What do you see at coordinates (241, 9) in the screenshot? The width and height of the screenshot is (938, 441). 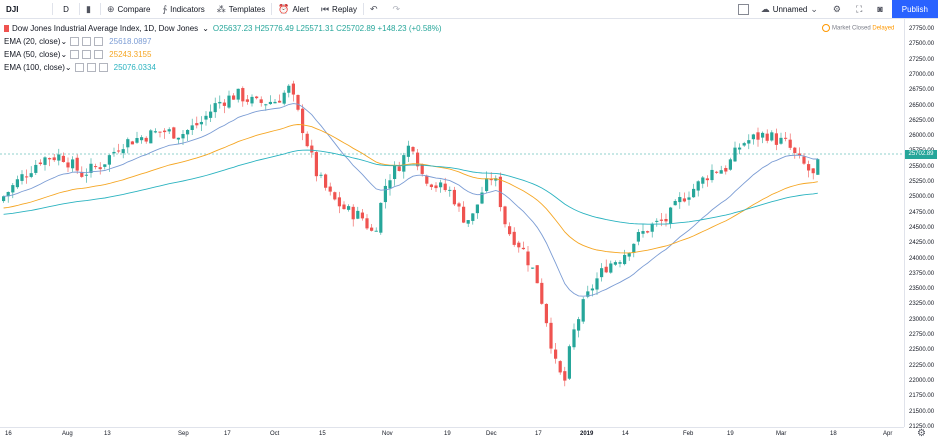 I see `templates-button: ⁂ Templates` at bounding box center [241, 9].